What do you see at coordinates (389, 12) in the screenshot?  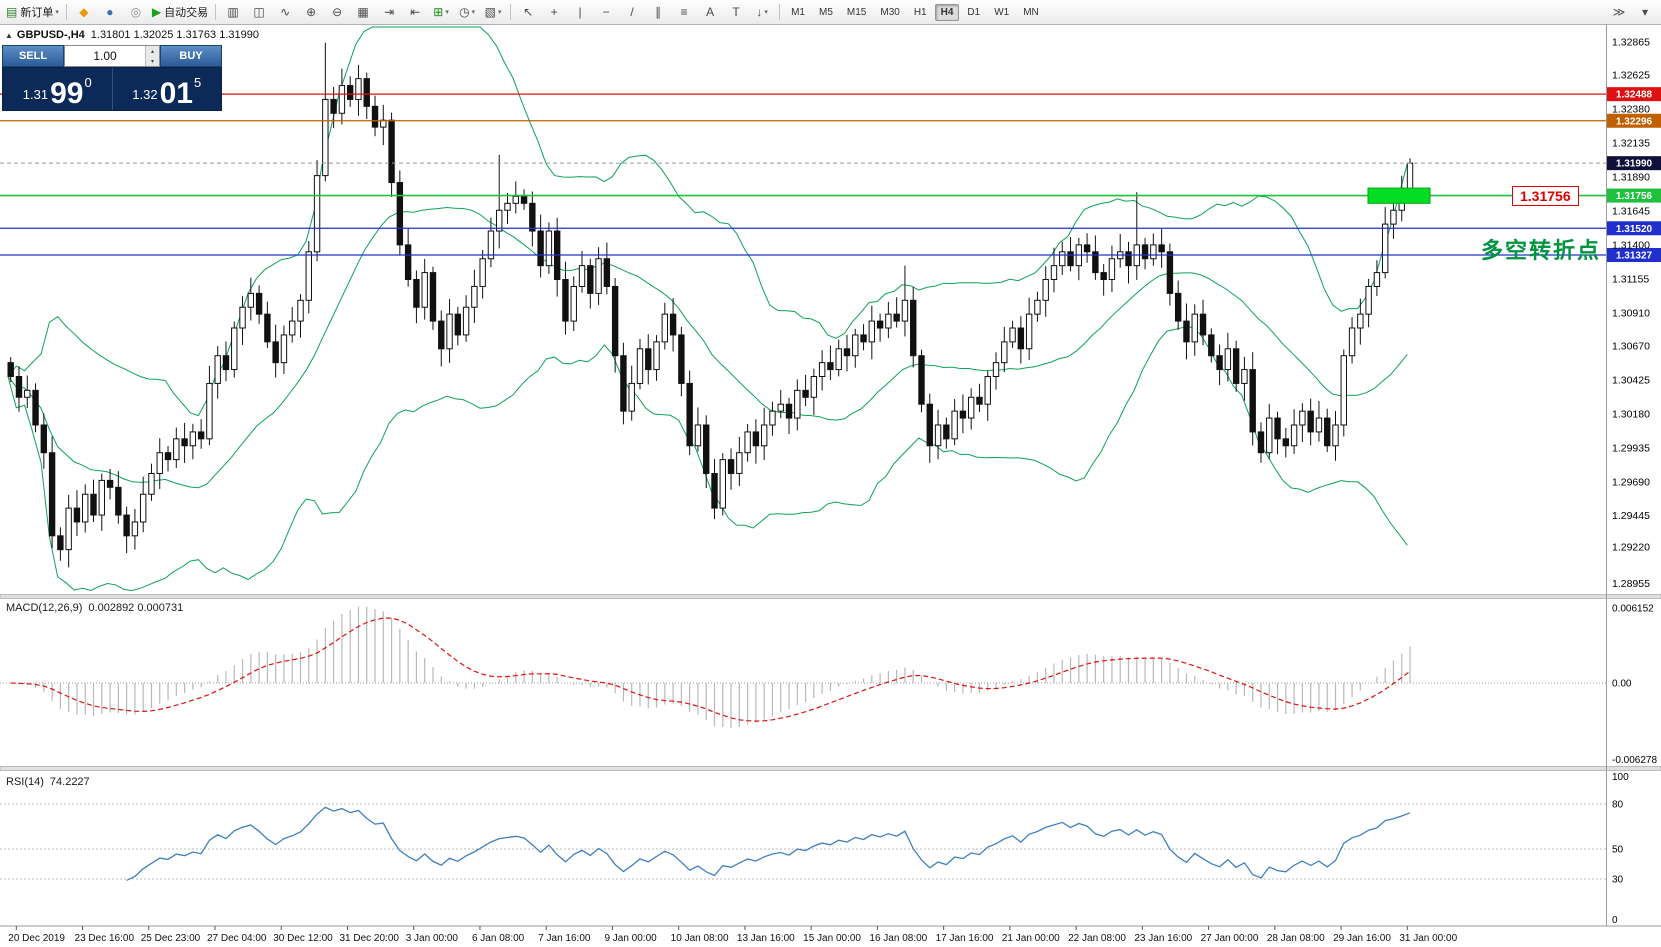 I see `auto-scroll-button: ⇥` at bounding box center [389, 12].